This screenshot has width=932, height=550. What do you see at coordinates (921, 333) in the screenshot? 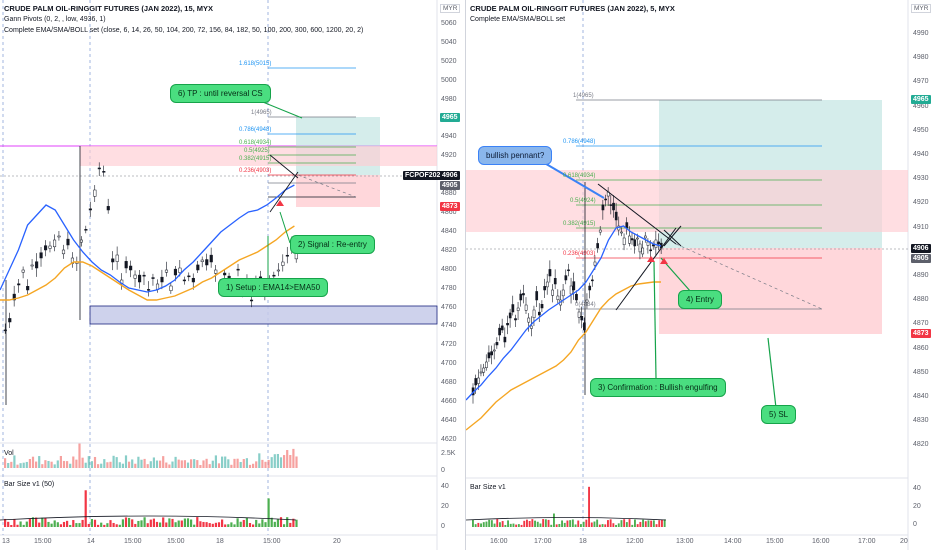
I see `right-sl-price-tag: 4873` at bounding box center [921, 333].